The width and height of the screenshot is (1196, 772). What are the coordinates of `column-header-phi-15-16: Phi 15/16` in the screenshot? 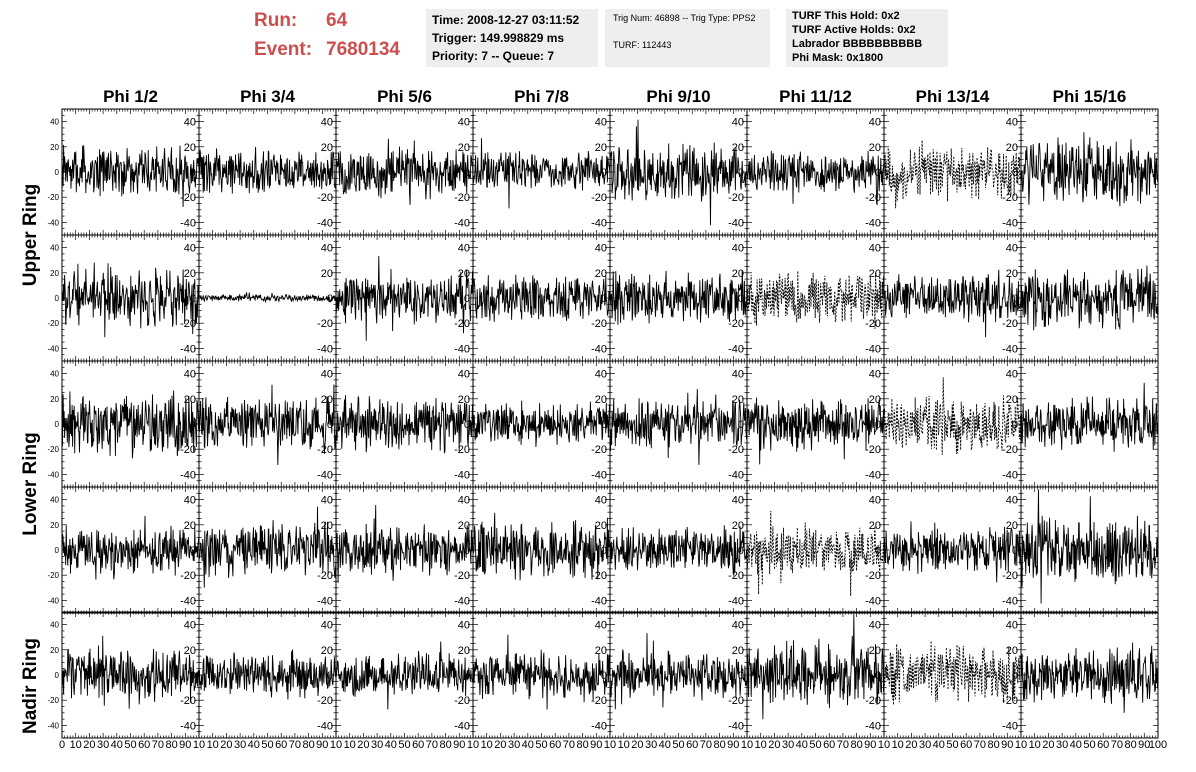 It's located at (1089, 96).